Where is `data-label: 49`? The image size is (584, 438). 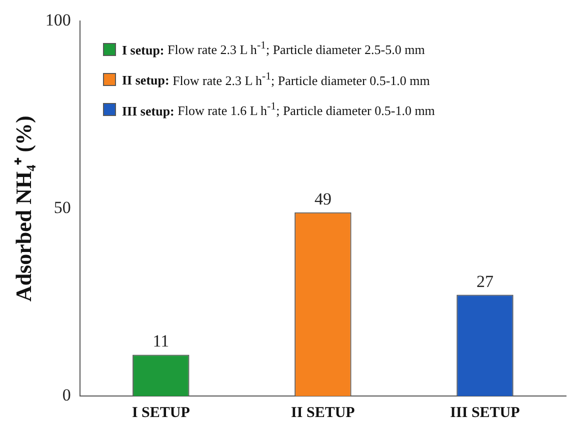 data-label: 49 is located at coordinates (323, 198).